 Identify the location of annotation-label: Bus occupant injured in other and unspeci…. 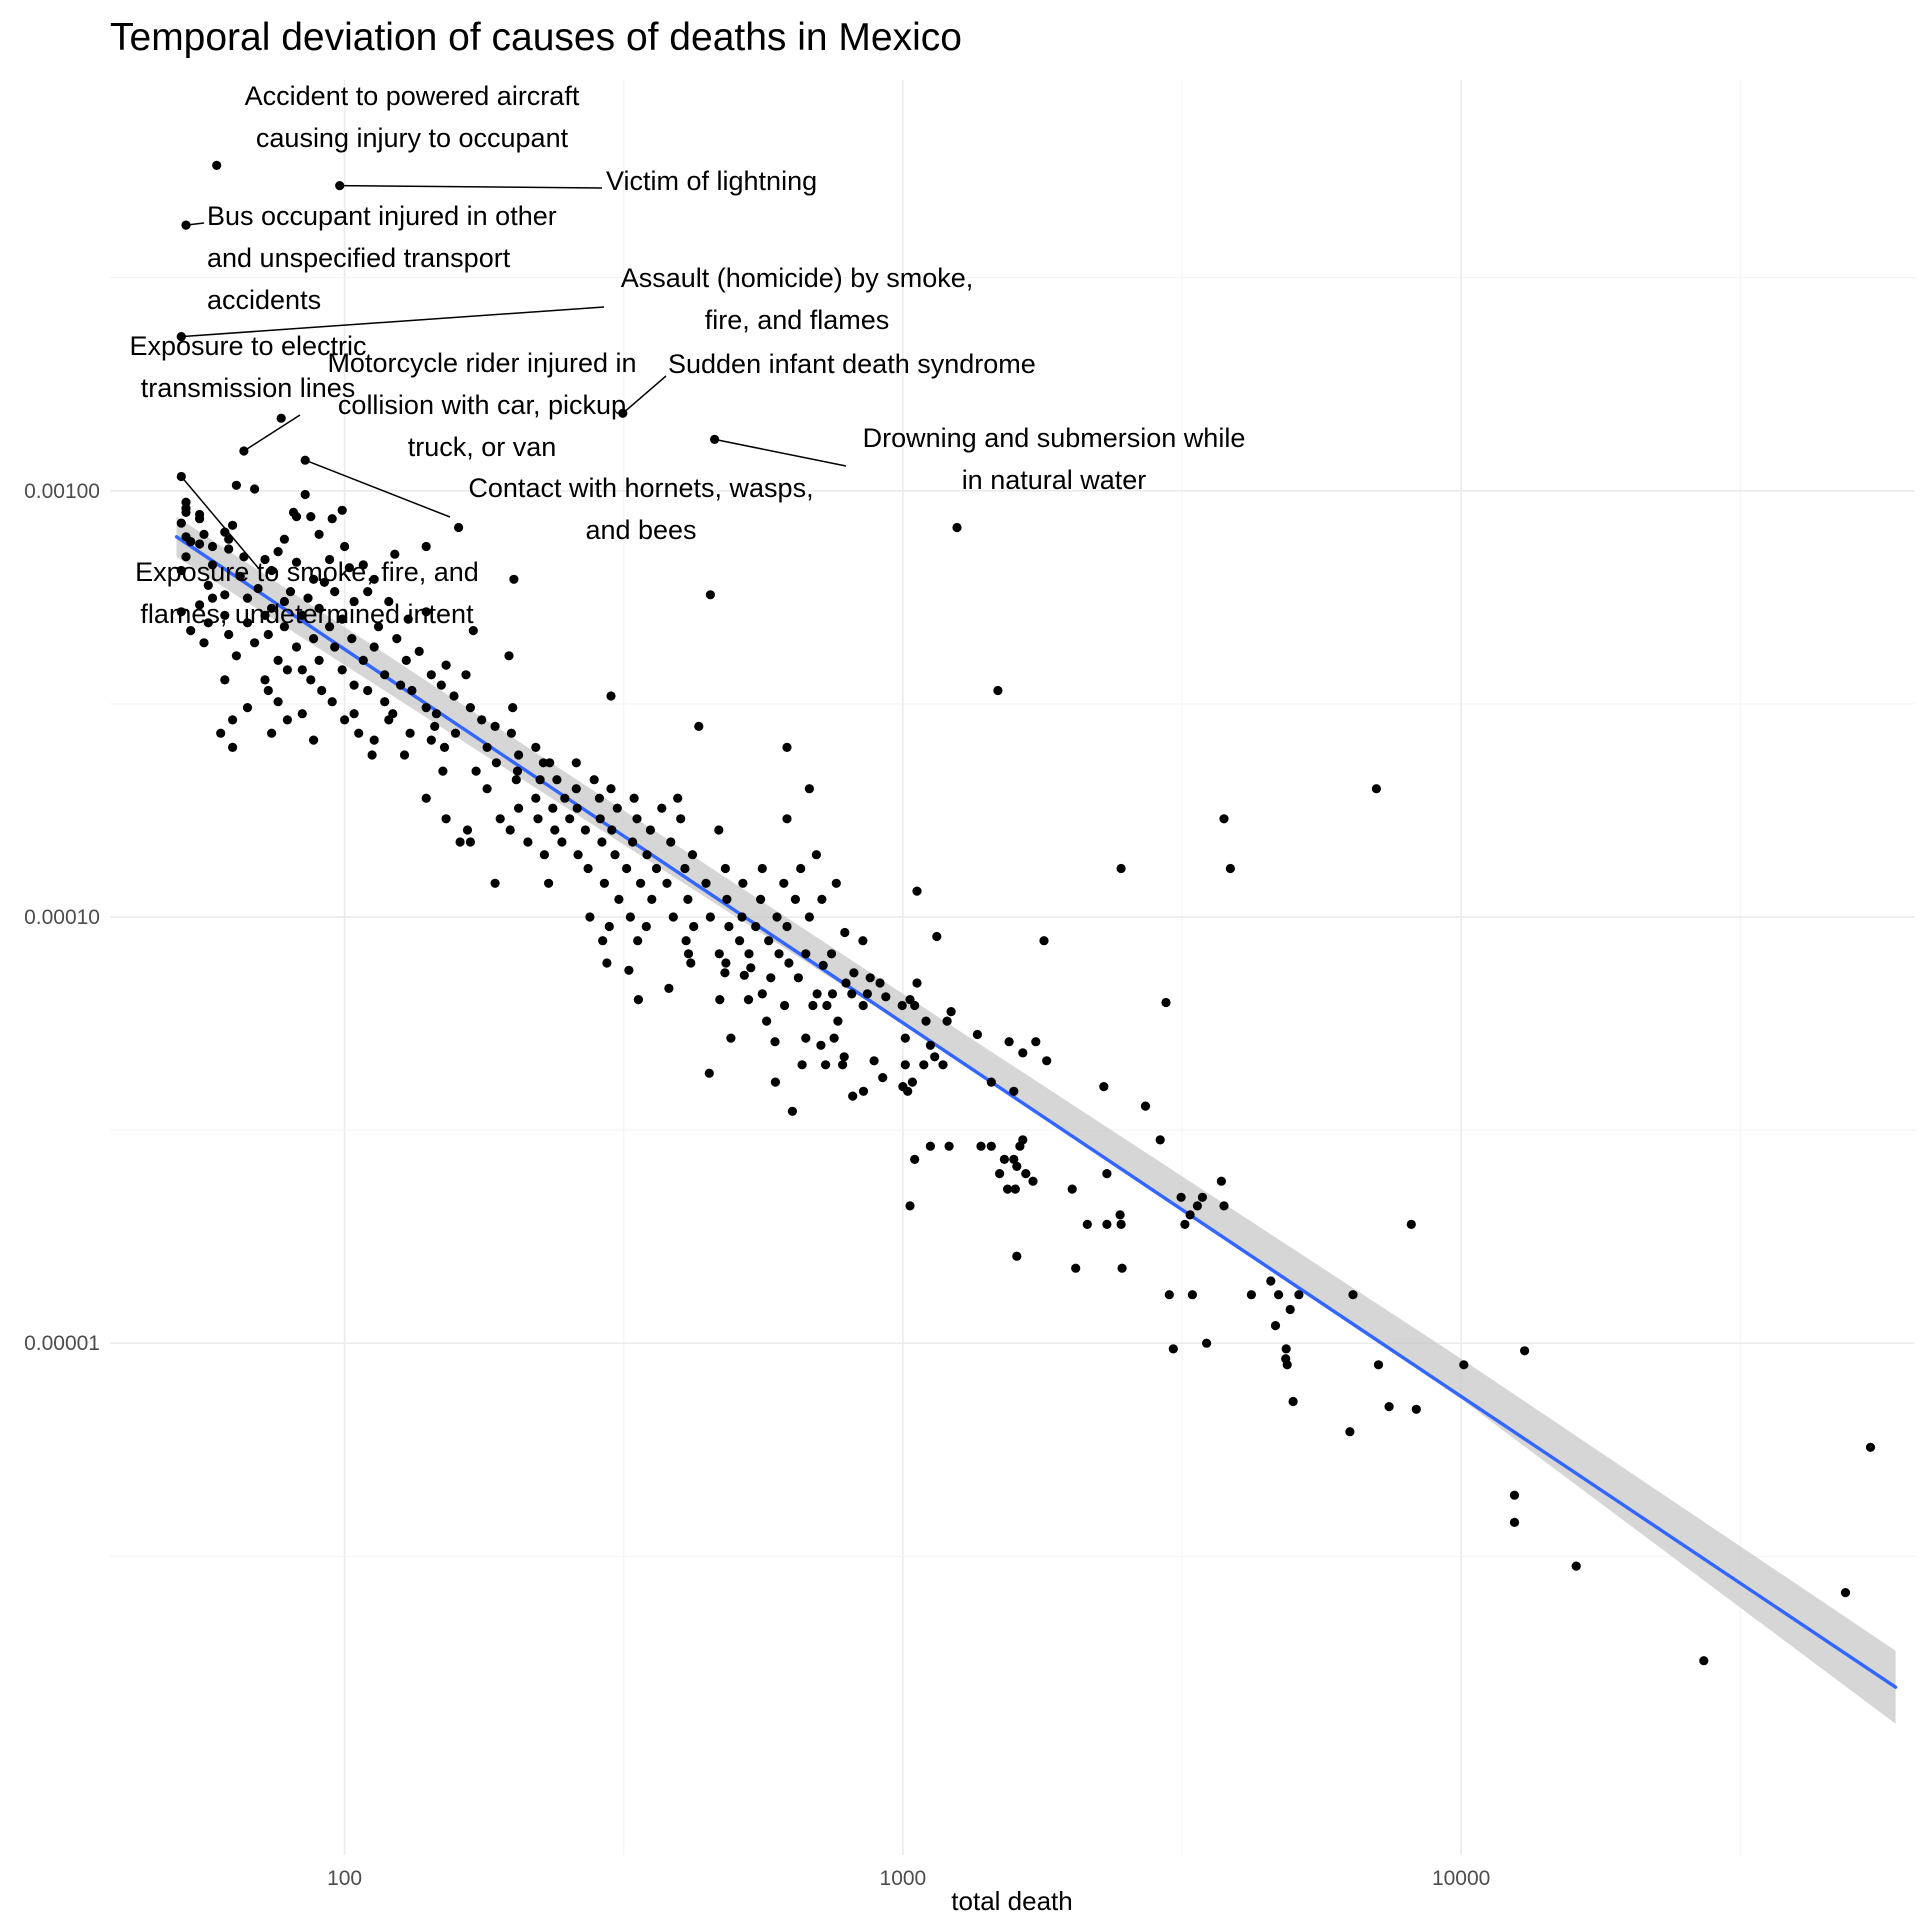
(382, 258).